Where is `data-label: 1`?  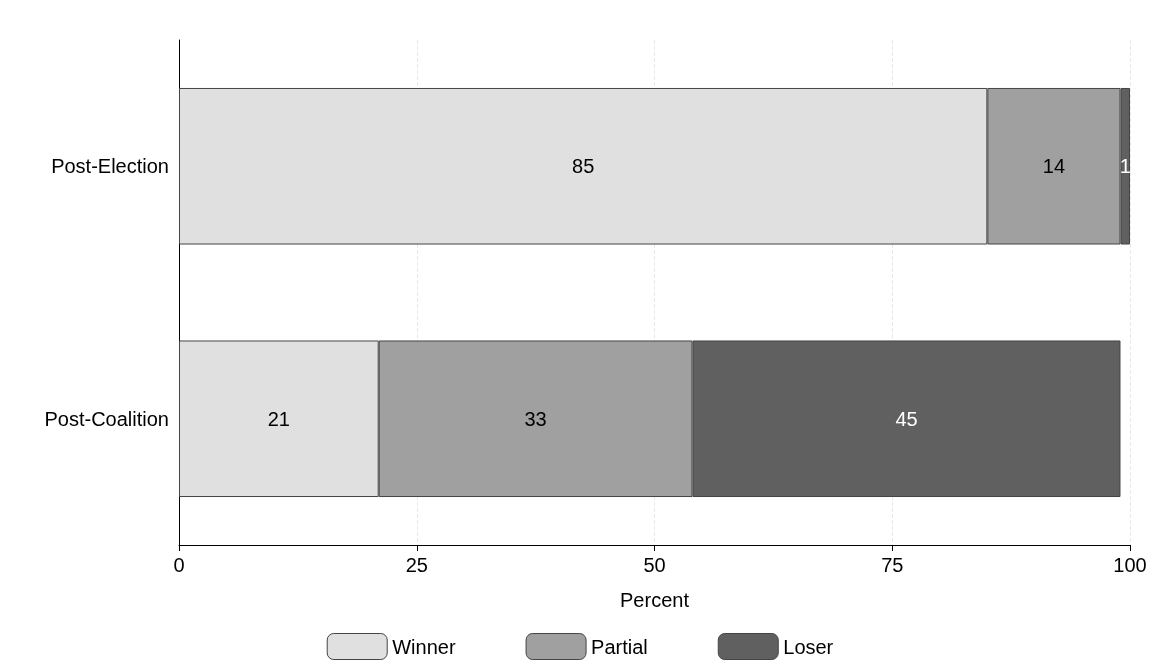 data-label: 1 is located at coordinates (1125, 166).